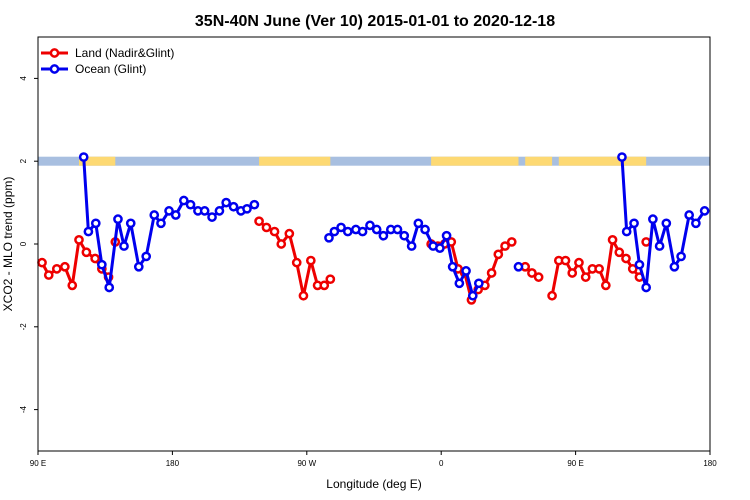 The image size is (750, 500). What do you see at coordinates (107, 61) in the screenshot?
I see `legend: Land (Nadir&Glint) Ocean (Glint)` at bounding box center [107, 61].